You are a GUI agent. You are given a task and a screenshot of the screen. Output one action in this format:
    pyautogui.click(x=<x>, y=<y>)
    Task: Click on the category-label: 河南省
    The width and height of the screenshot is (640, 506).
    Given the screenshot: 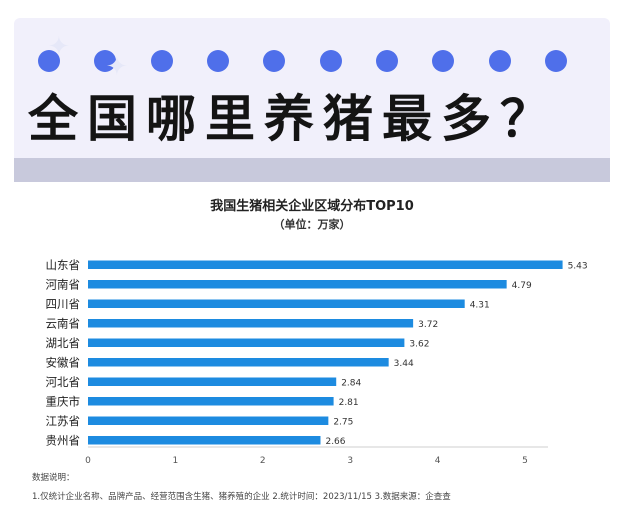 What is the action you would take?
    pyautogui.click(x=63, y=284)
    